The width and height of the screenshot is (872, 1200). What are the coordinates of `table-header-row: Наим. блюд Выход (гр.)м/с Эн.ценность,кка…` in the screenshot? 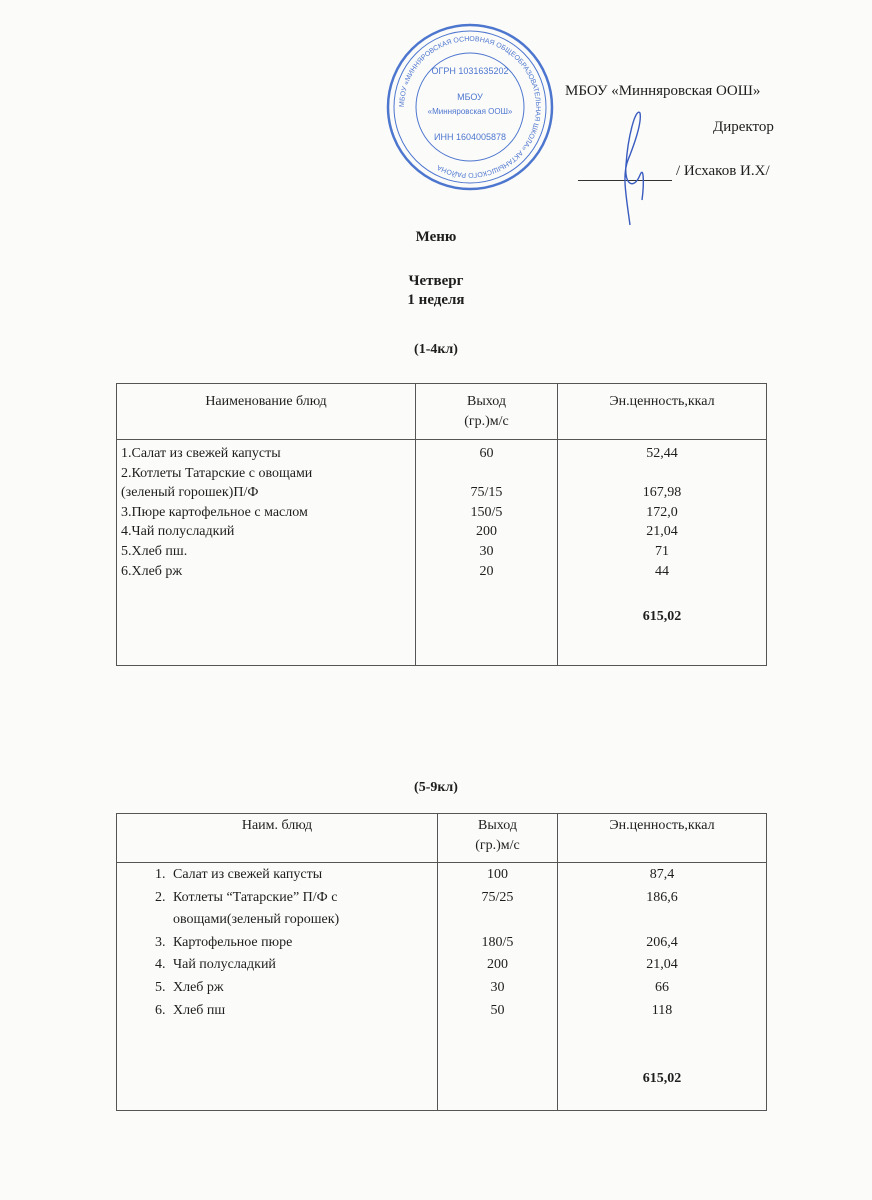 It's located at (441, 838).